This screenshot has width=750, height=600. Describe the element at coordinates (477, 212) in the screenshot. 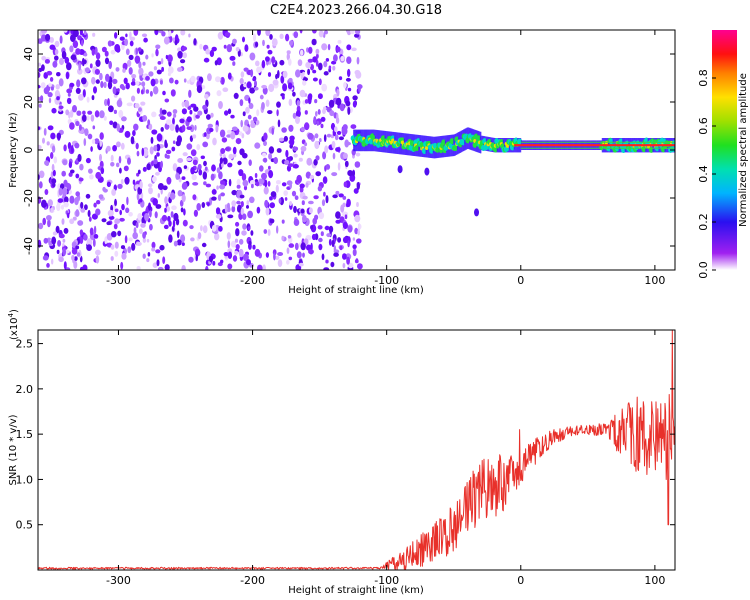

I see `isolated-blob` at that location.